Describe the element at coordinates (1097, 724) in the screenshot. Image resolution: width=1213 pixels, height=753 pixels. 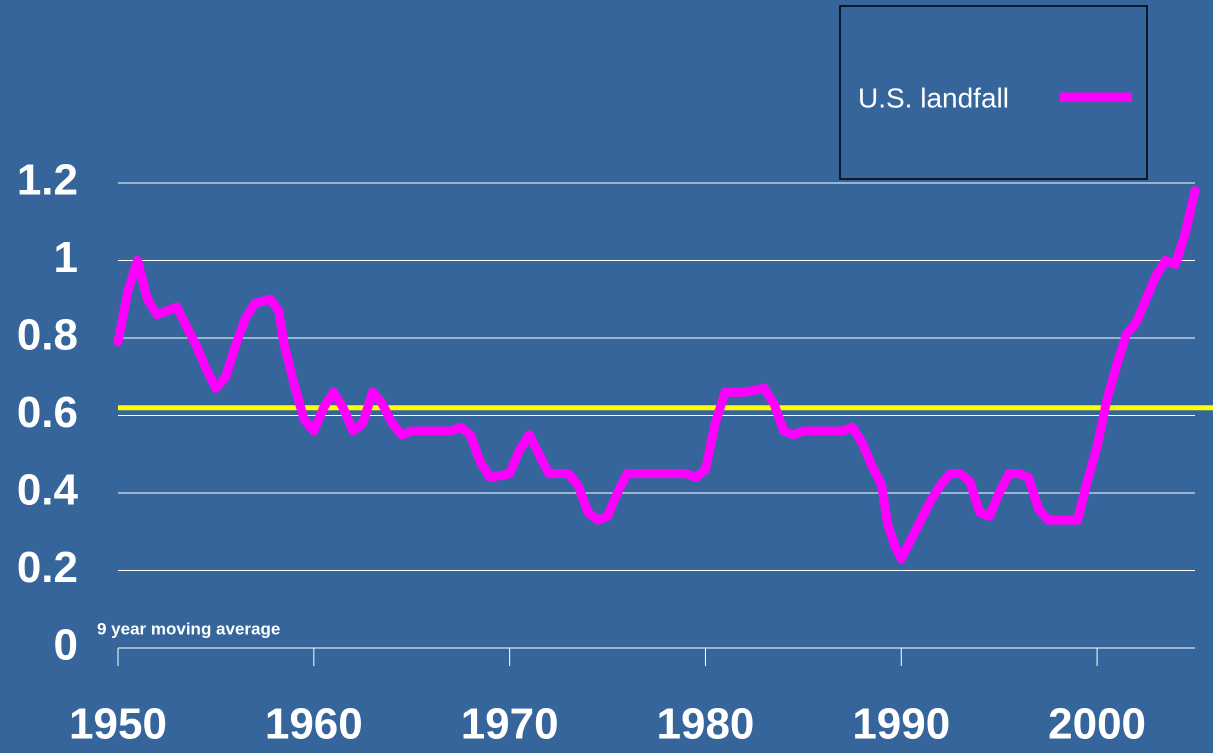
I see `x-tick-label: 2000` at that location.